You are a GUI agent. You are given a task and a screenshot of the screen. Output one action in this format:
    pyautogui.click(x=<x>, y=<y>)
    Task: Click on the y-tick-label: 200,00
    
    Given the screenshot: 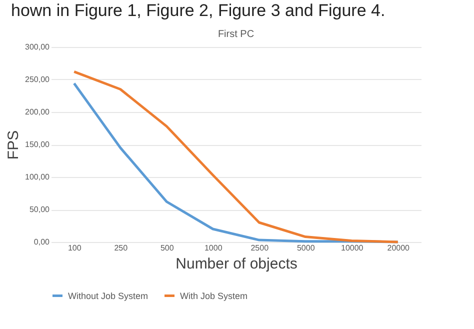 What is the action you would take?
    pyautogui.click(x=37, y=112)
    